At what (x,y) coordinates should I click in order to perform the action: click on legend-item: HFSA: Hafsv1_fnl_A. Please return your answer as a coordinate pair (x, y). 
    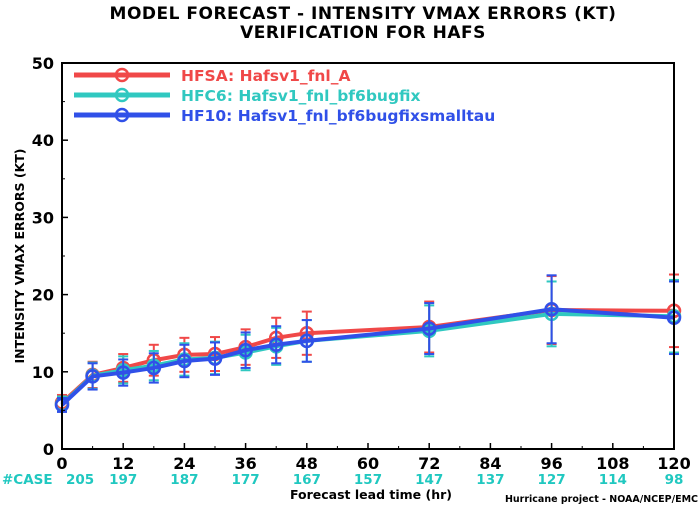
    Looking at the image, I should click on (212, 76).